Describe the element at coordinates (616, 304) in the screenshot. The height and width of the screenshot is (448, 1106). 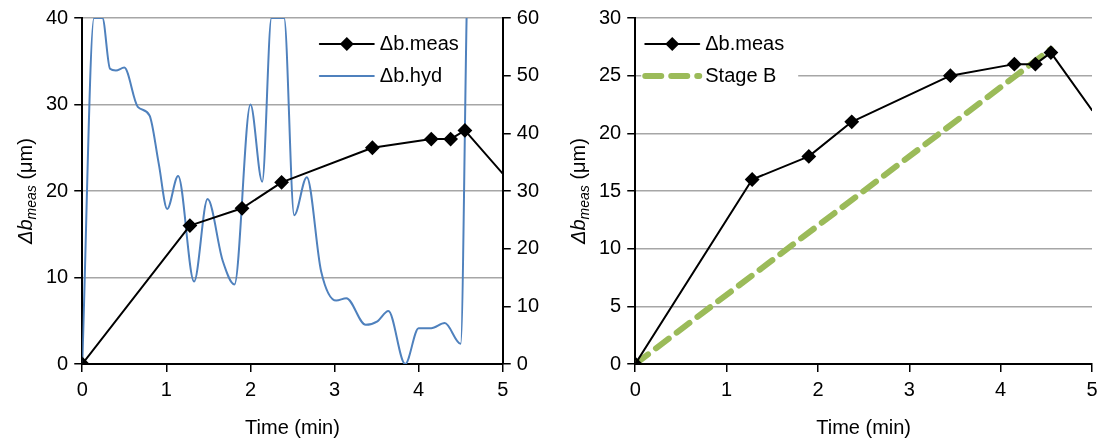
I see `y-tick-label: 5` at that location.